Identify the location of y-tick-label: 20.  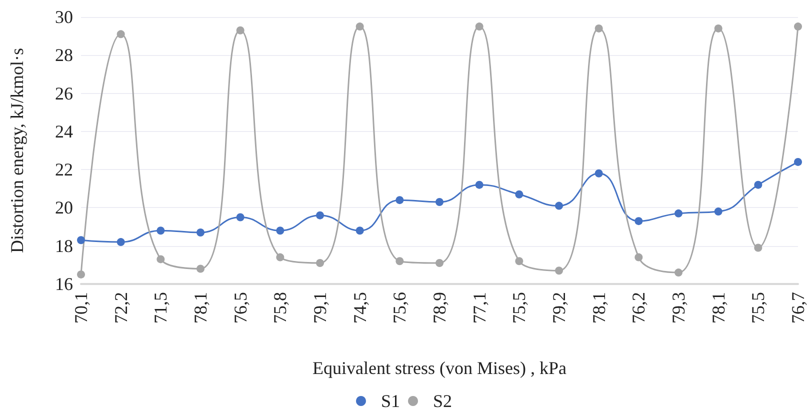
(64, 208).